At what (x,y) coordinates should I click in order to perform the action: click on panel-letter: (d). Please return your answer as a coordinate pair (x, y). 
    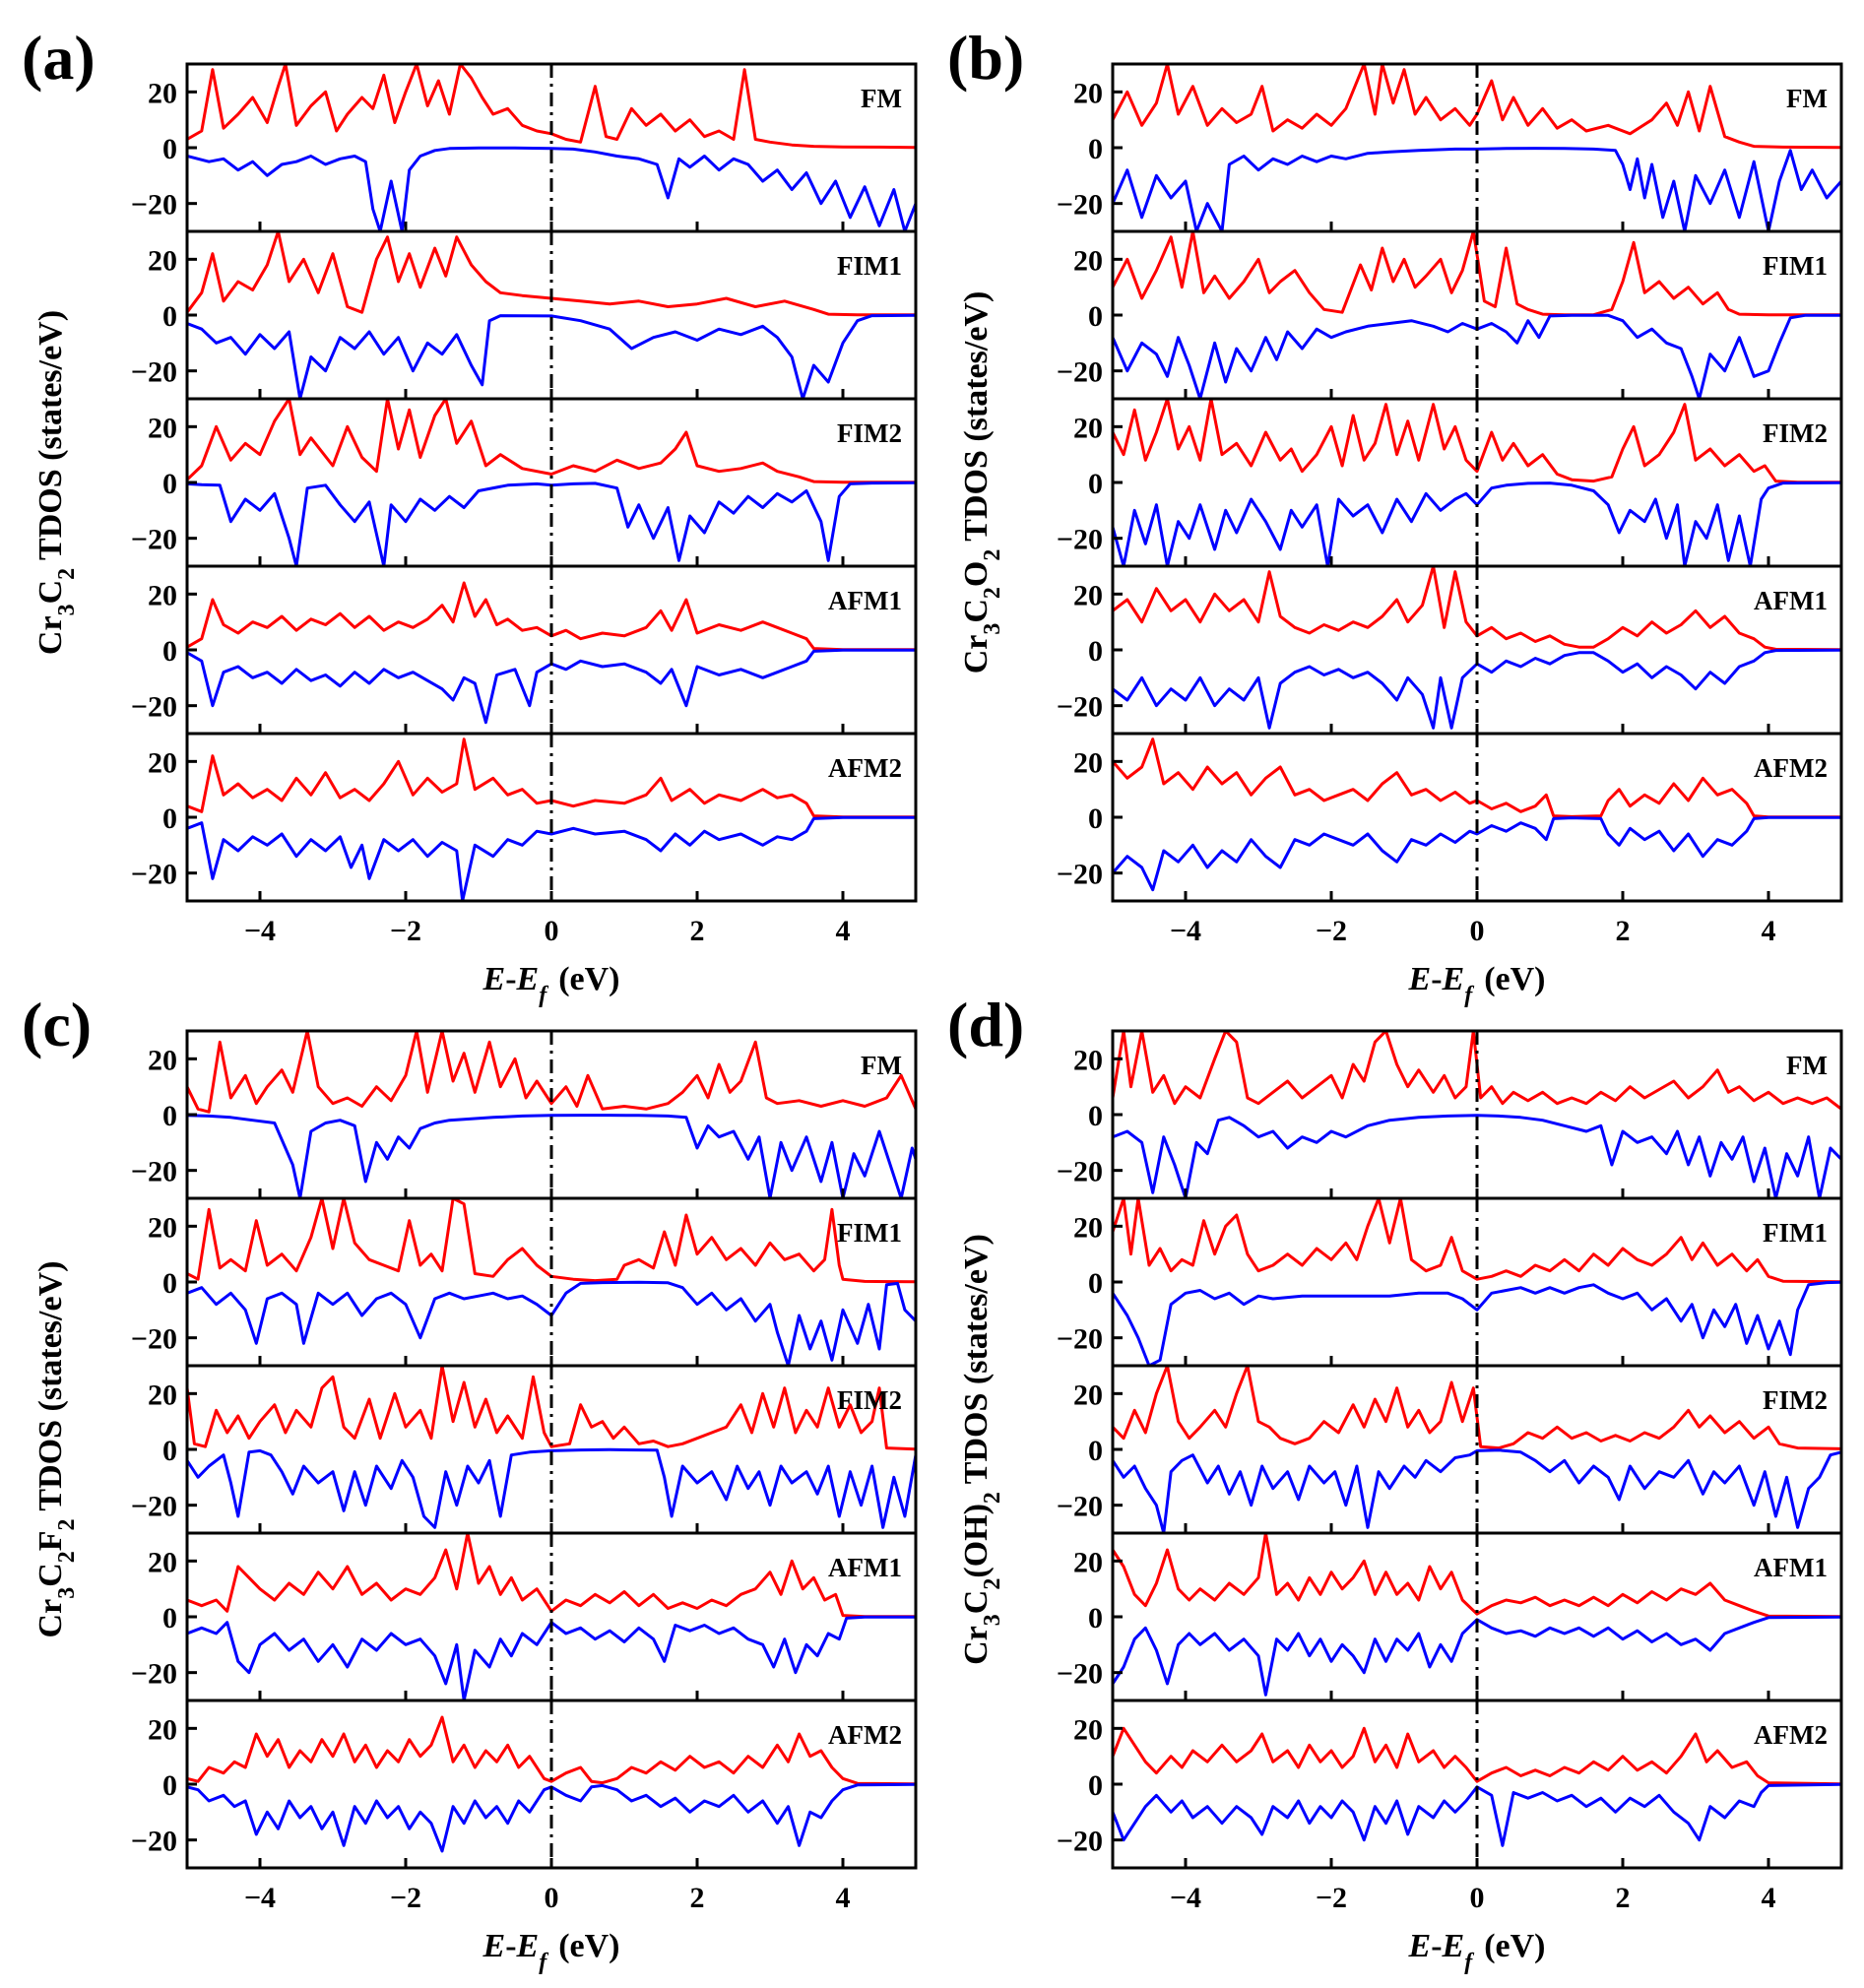
    Looking at the image, I should click on (985, 1025).